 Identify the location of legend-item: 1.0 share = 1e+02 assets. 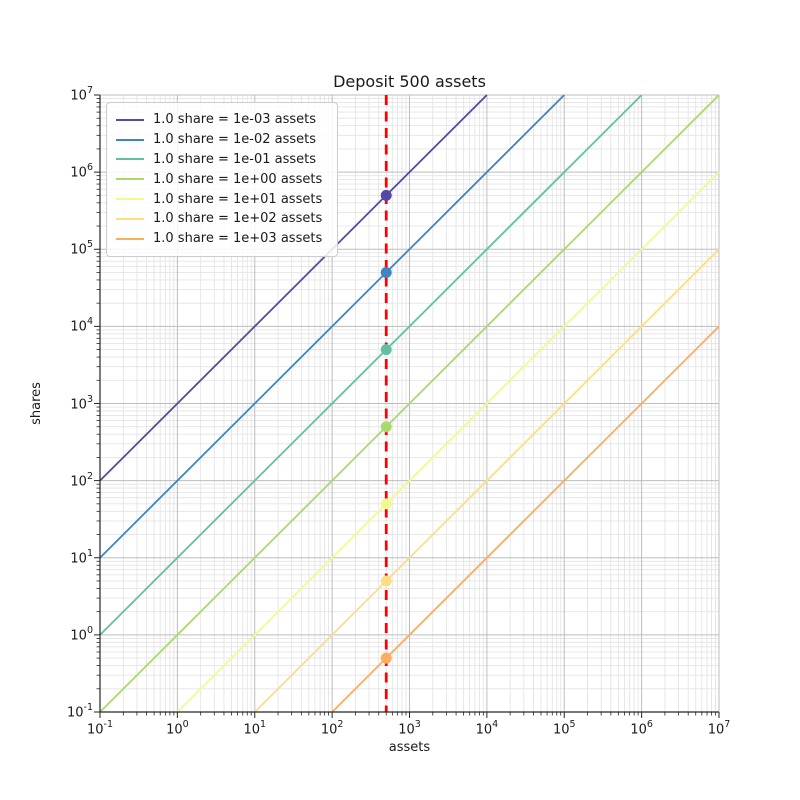
(222, 219).